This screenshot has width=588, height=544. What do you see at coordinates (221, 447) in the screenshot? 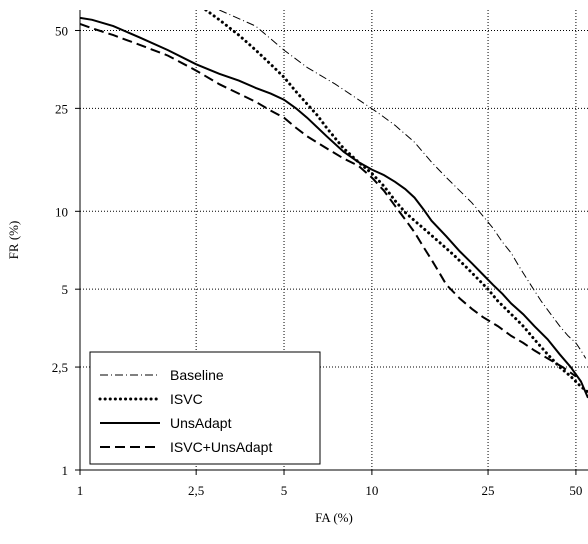
I see `legend-label: ISVC+UnsAdapt` at bounding box center [221, 447].